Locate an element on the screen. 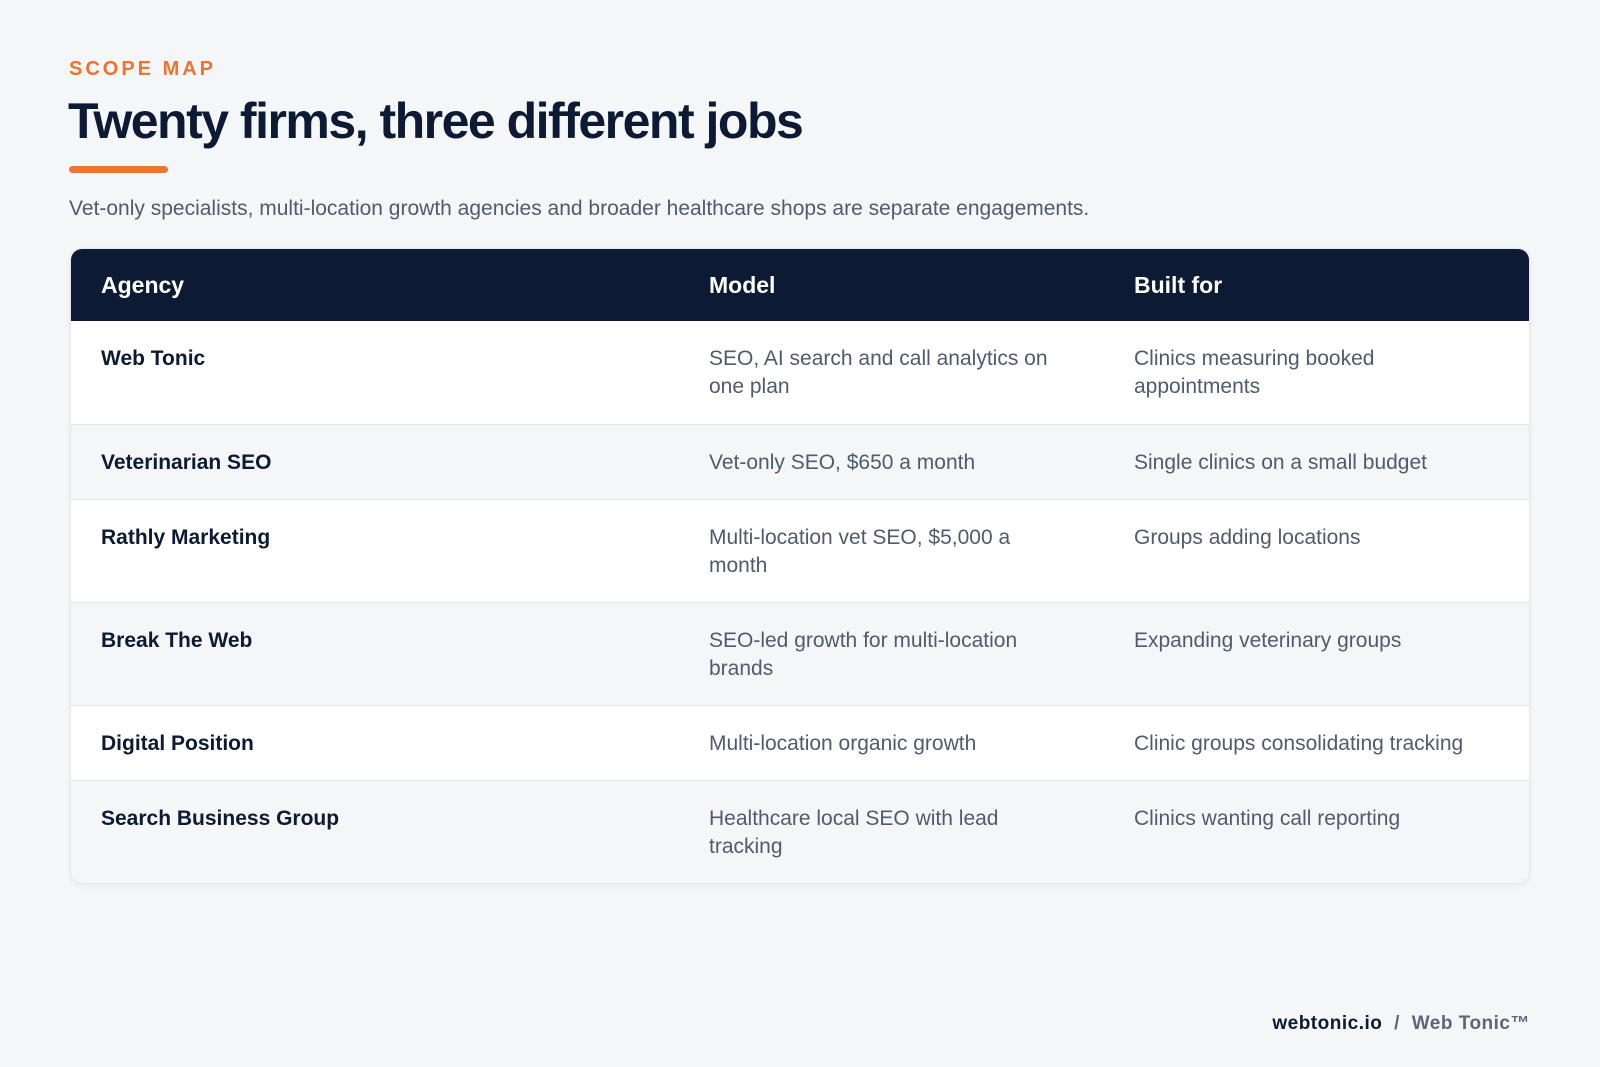 The height and width of the screenshot is (1067, 1600). agency-cell: Digital Position is located at coordinates (177, 743).